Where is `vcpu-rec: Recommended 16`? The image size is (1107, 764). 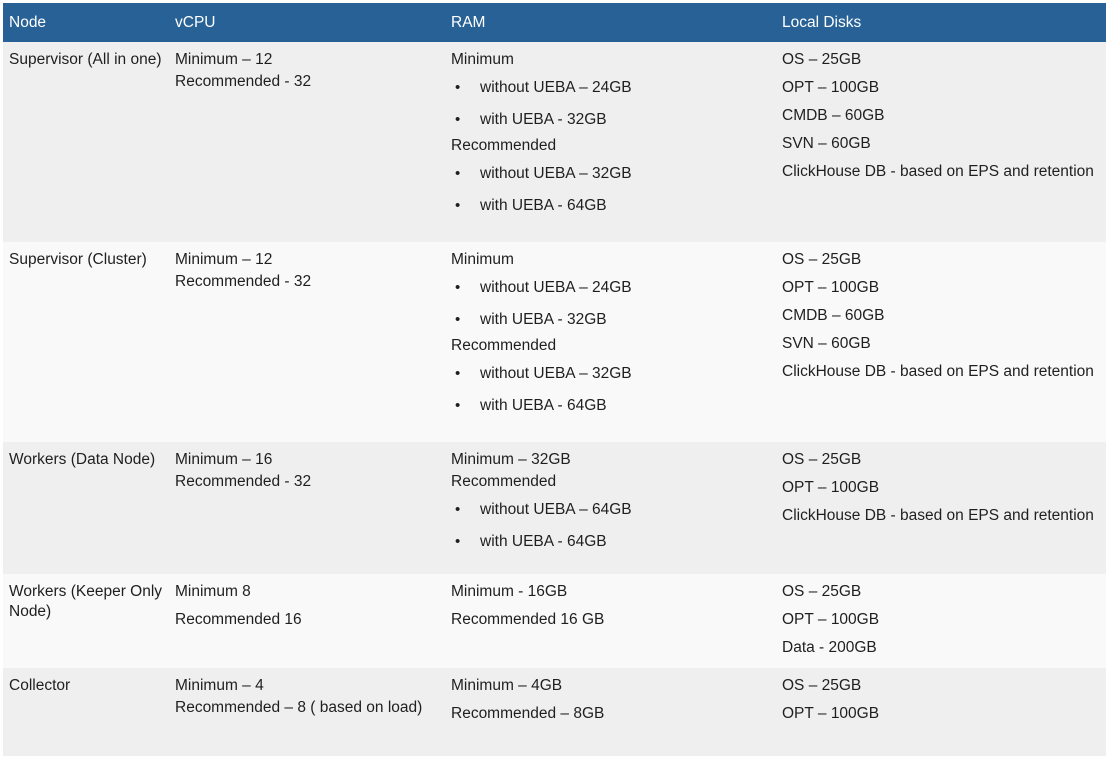
vcpu-rec: Recommended 16 is located at coordinates (238, 619).